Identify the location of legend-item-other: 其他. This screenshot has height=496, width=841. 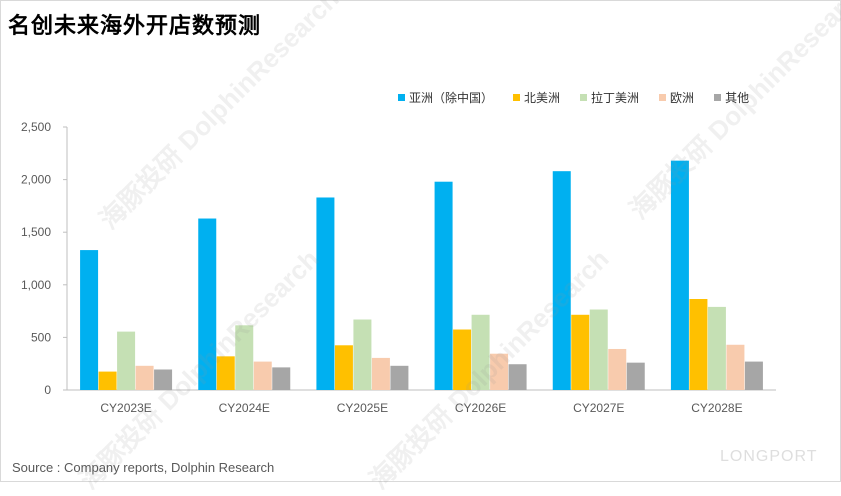
(731, 97).